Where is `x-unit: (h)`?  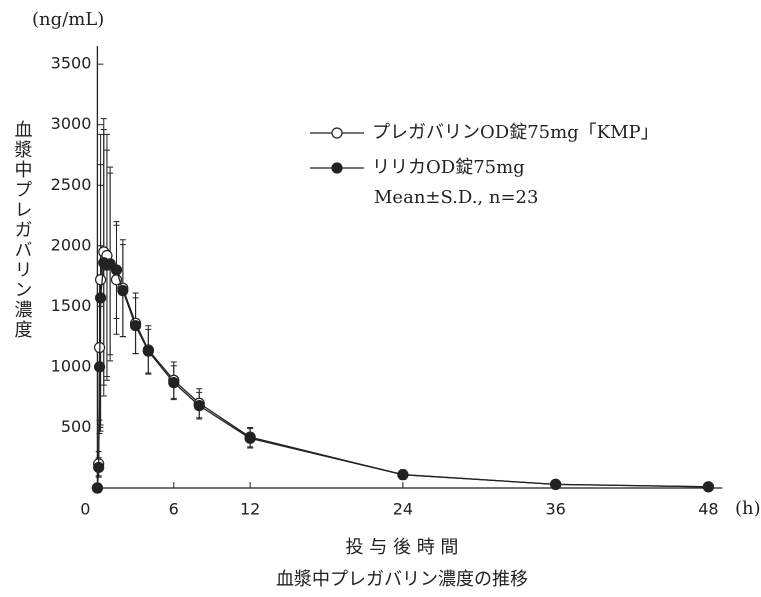 x-unit: (h) is located at coordinates (748, 508).